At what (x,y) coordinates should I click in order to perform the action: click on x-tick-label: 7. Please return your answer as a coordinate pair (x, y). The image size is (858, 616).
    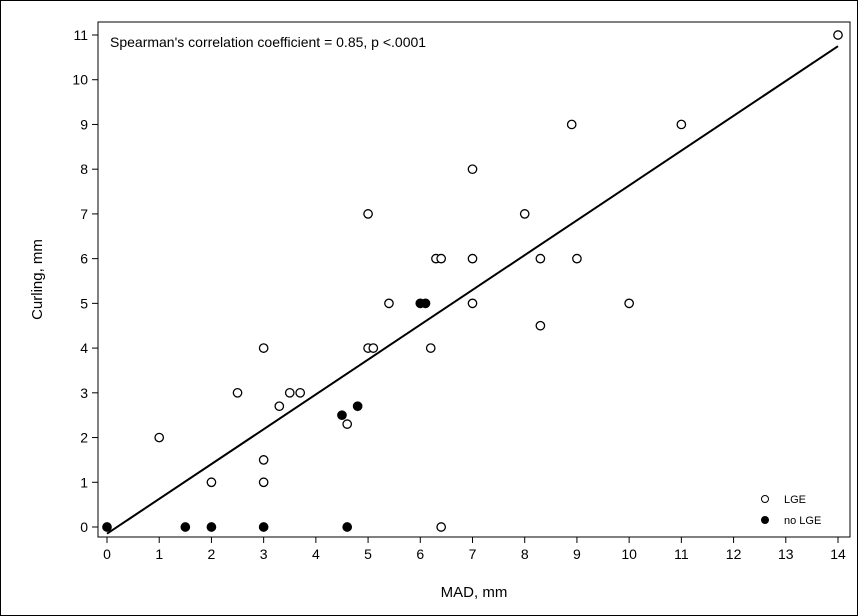
    Looking at the image, I should click on (473, 554).